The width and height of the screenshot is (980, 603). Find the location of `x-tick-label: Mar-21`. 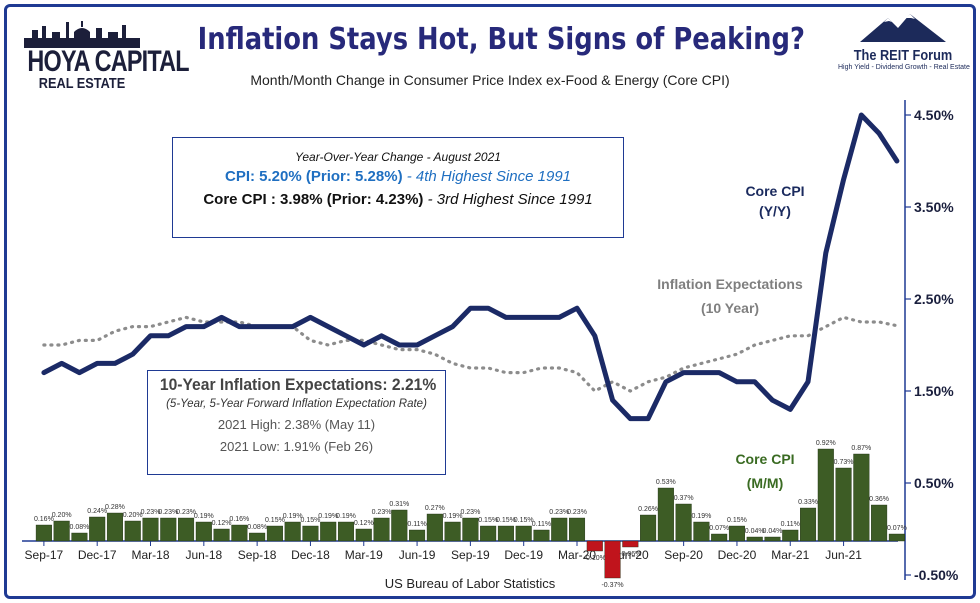

x-tick-label: Mar-21 is located at coordinates (790, 555).